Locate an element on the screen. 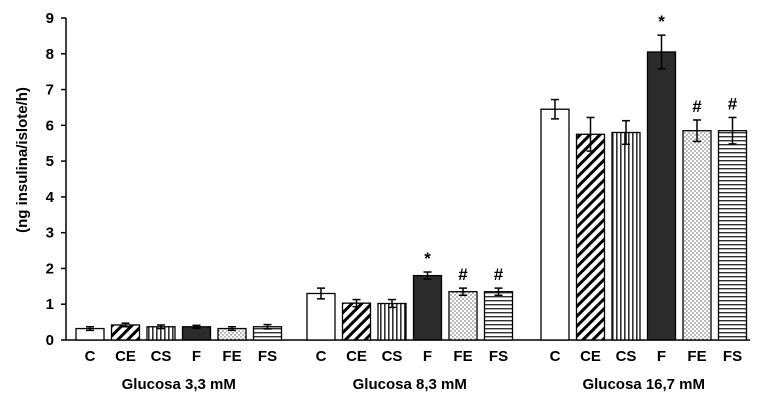 The width and height of the screenshot is (760, 396). group-label: Glucosa 16,7 mM is located at coordinates (643, 384).